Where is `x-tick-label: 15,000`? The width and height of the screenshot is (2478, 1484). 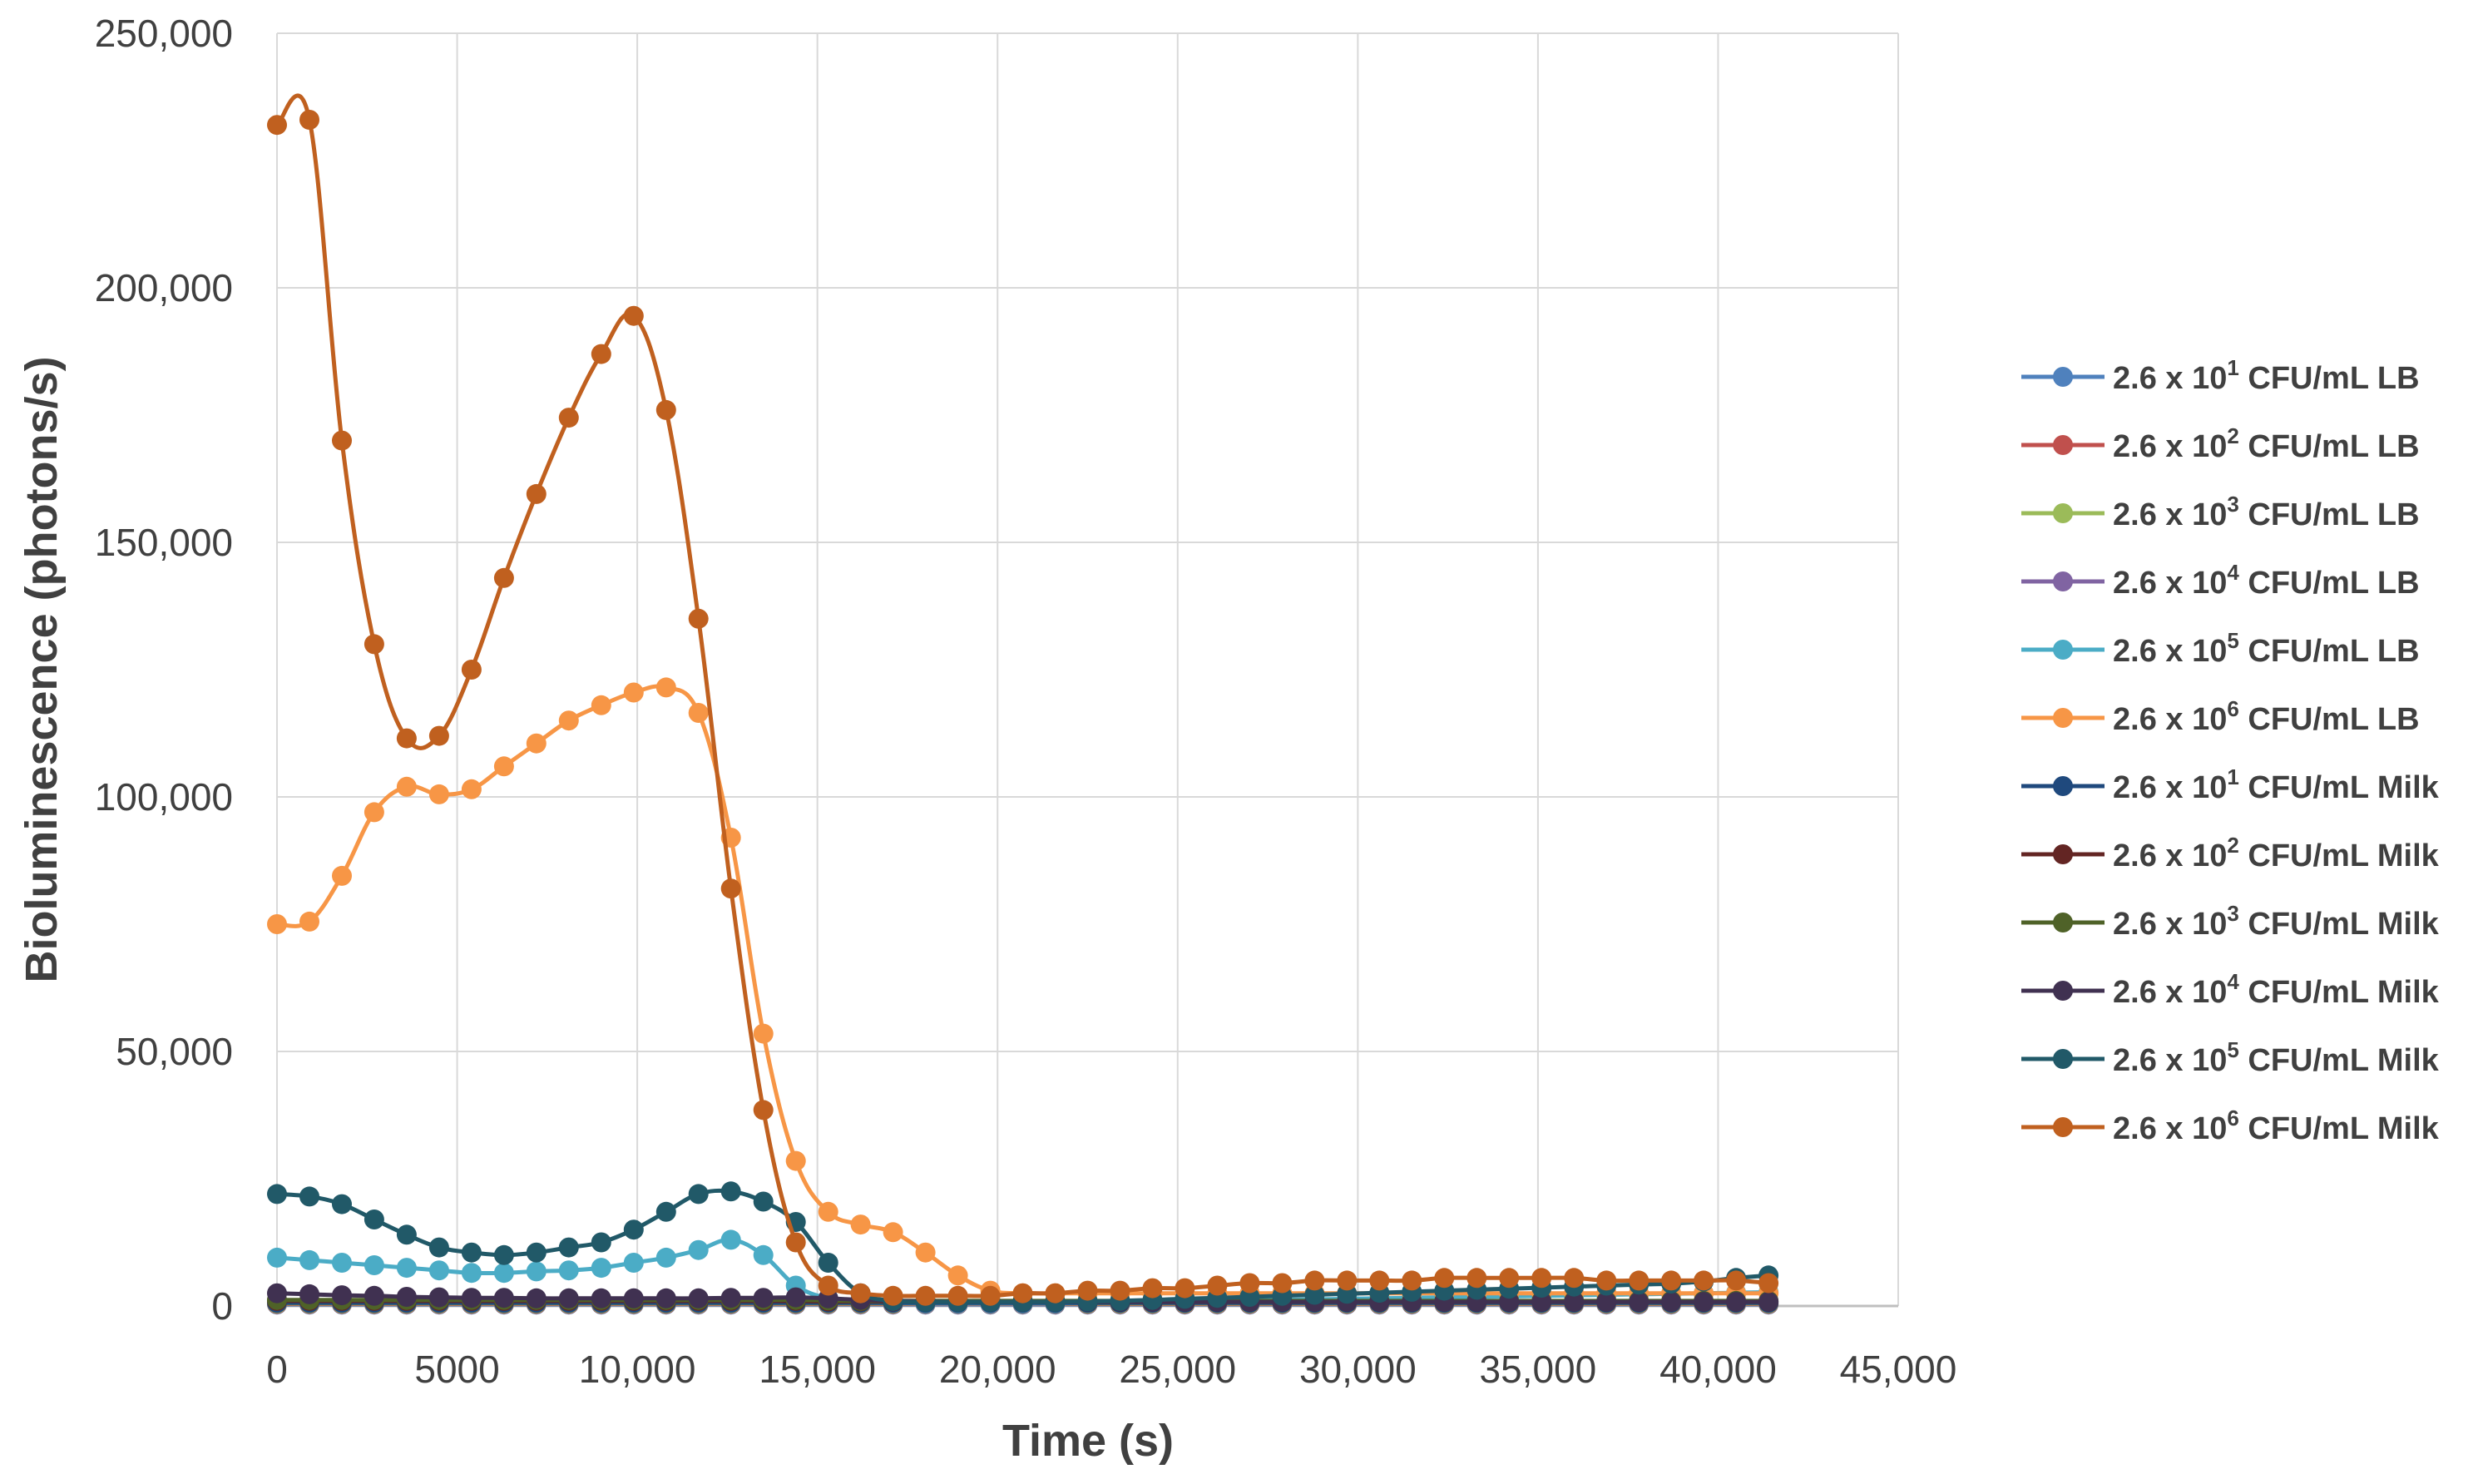 x-tick-label: 15,000 is located at coordinates (817, 1369).